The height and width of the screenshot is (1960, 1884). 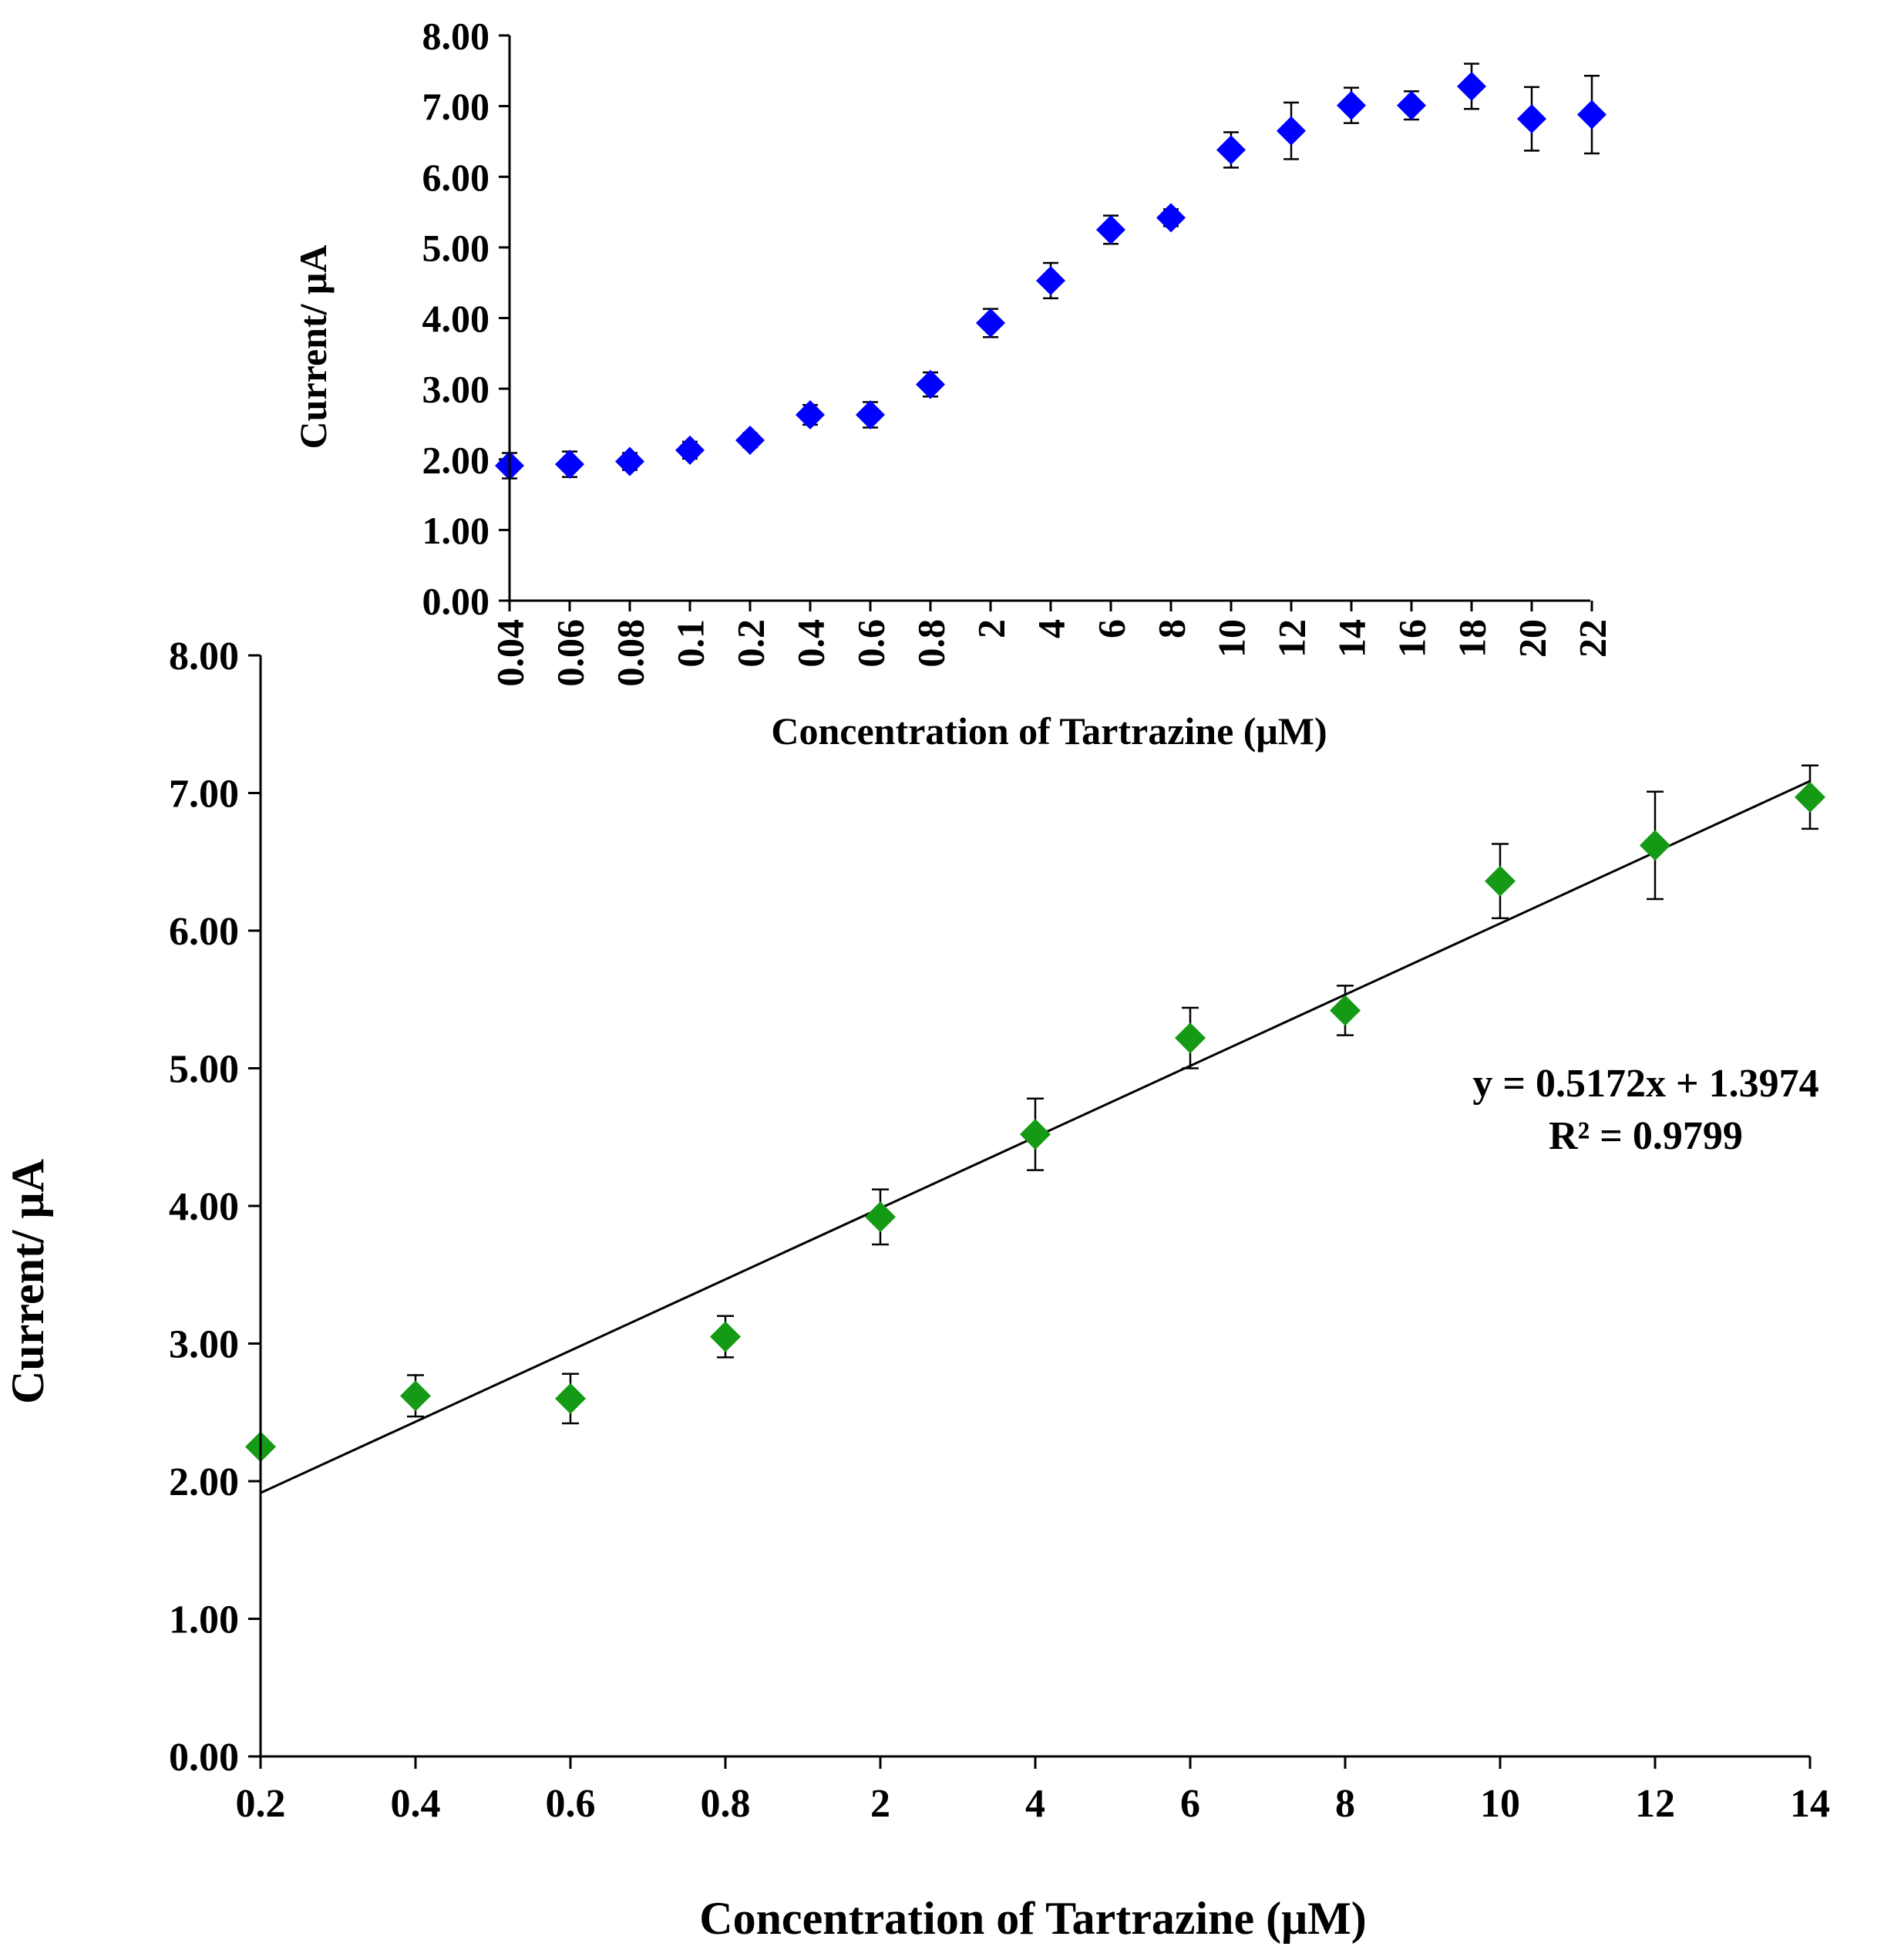 What do you see at coordinates (27, 1281) in the screenshot?
I see `main-y-axis-title: Current/ μA` at bounding box center [27, 1281].